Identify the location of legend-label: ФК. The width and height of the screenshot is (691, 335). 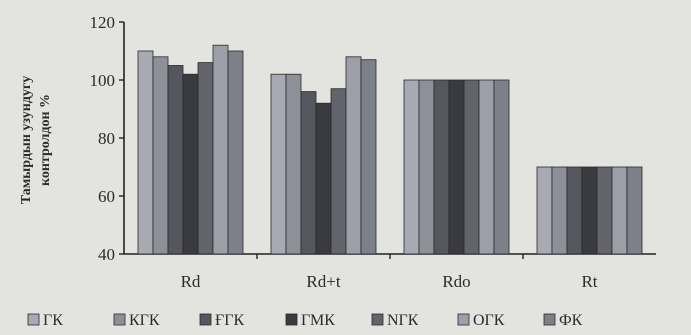
(571, 320).